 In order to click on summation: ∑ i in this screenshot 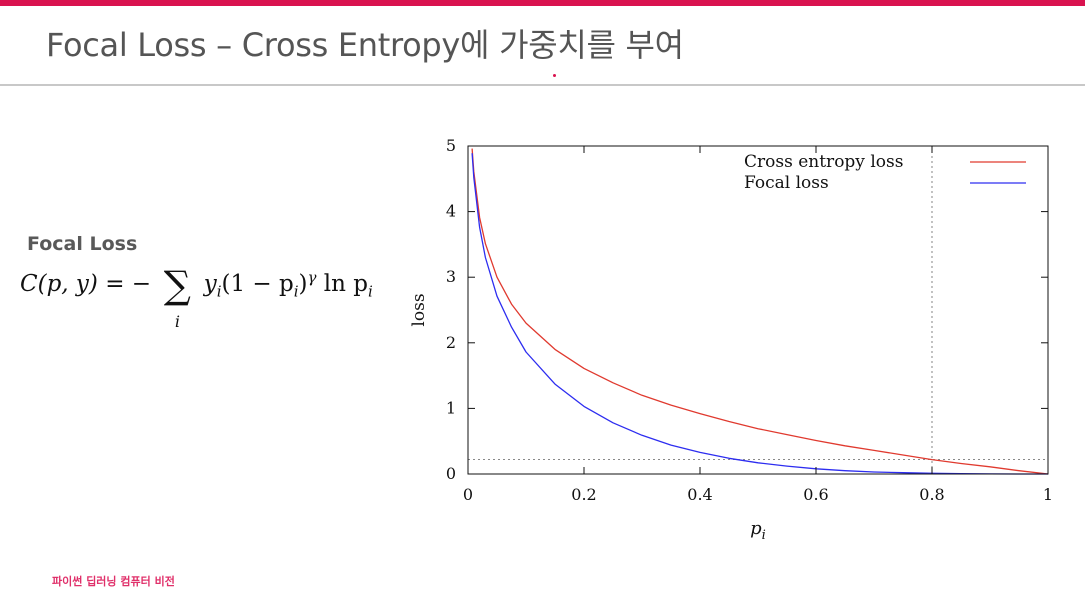, I will do `click(177, 297)`.